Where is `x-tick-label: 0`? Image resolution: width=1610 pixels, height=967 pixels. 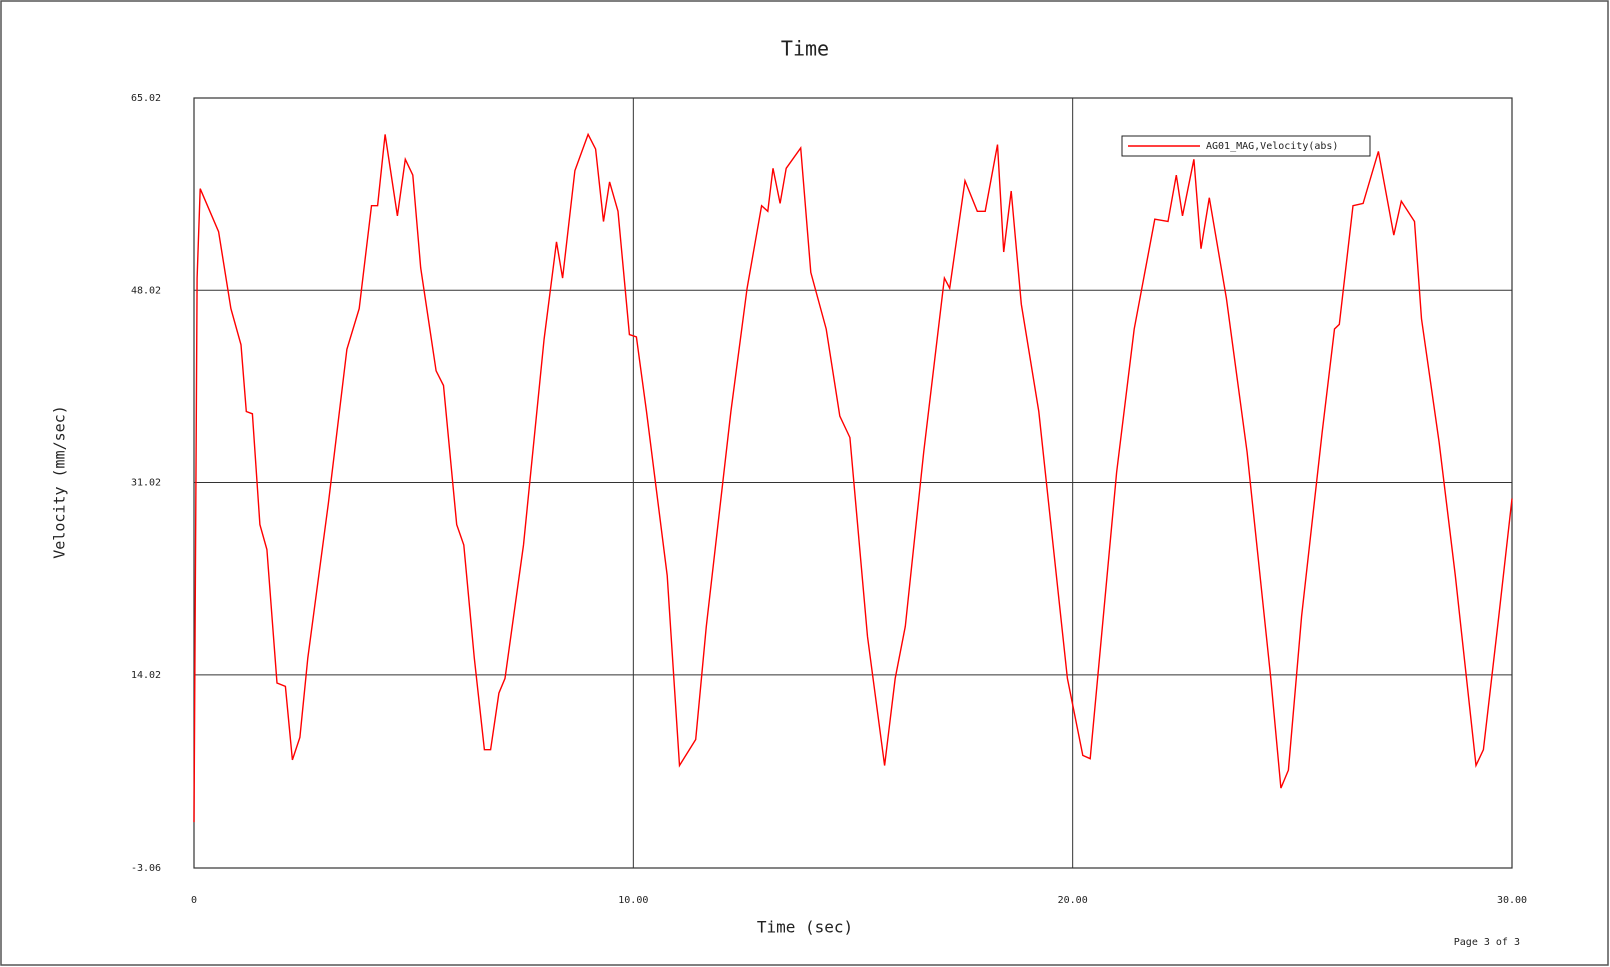
x-tick-label: 0 is located at coordinates (194, 900).